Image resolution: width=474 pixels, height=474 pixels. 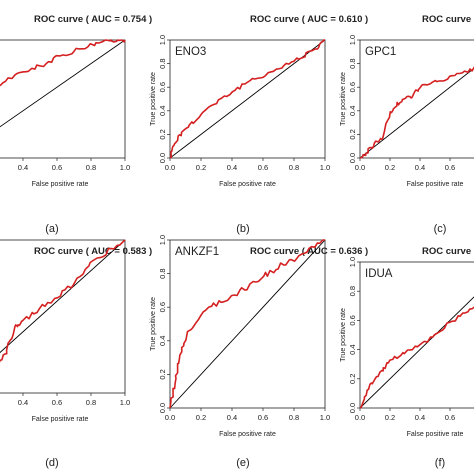 What do you see at coordinates (309, 251) in the screenshot?
I see `chart-title: ROC curve ( AUC = 0.636 )` at bounding box center [309, 251].